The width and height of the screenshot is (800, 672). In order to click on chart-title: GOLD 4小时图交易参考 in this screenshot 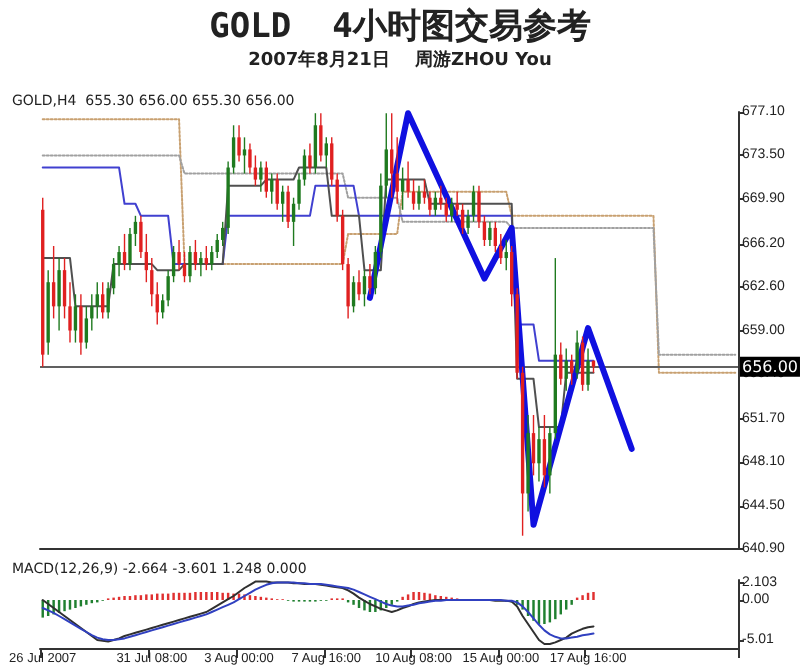, I will do `click(400, 27)`.